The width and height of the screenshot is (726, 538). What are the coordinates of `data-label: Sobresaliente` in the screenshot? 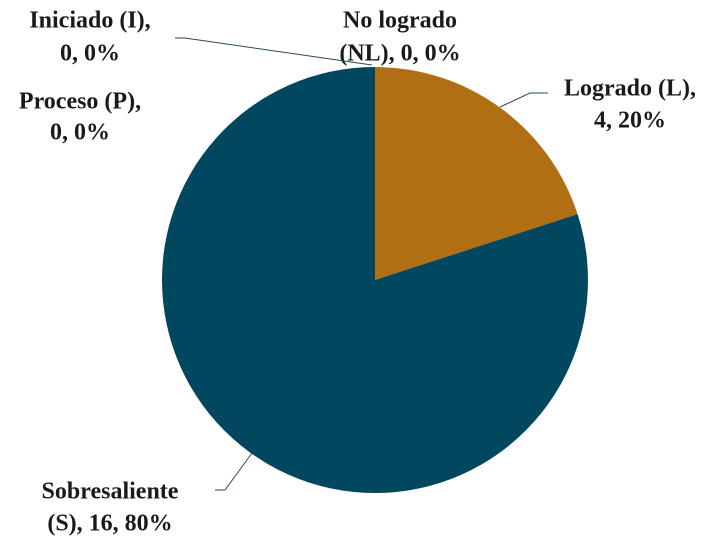 It's located at (110, 492).